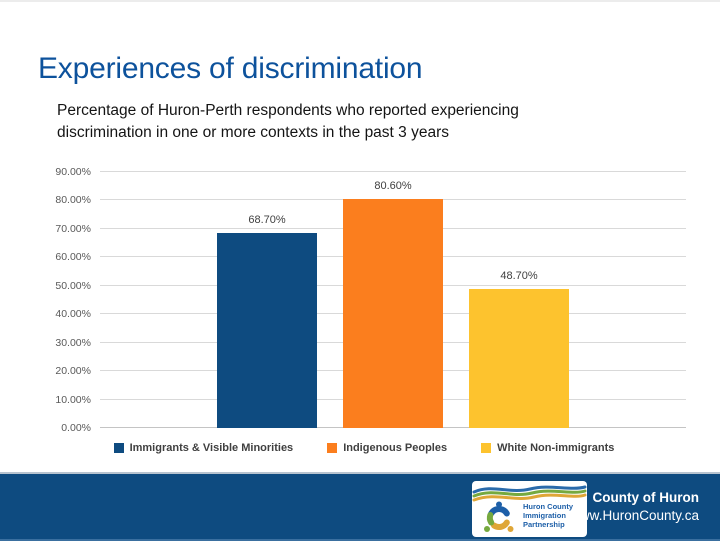 The image size is (720, 541). Describe the element at coordinates (500, 524) in the screenshot. I see `logo-figure-gold` at that location.